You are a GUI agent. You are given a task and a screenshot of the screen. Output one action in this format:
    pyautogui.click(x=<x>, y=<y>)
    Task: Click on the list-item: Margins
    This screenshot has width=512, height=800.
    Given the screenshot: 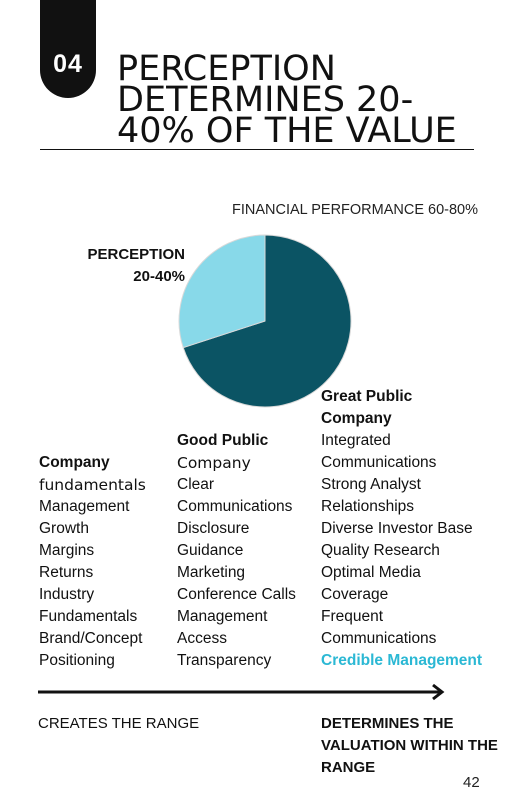 What is the action you would take?
    pyautogui.click(x=67, y=550)
    